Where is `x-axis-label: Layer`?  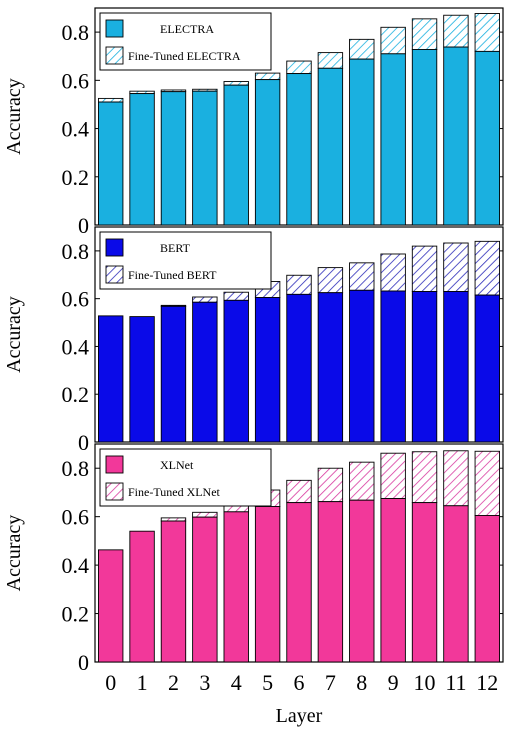 x-axis-label: Layer is located at coordinates (299, 716).